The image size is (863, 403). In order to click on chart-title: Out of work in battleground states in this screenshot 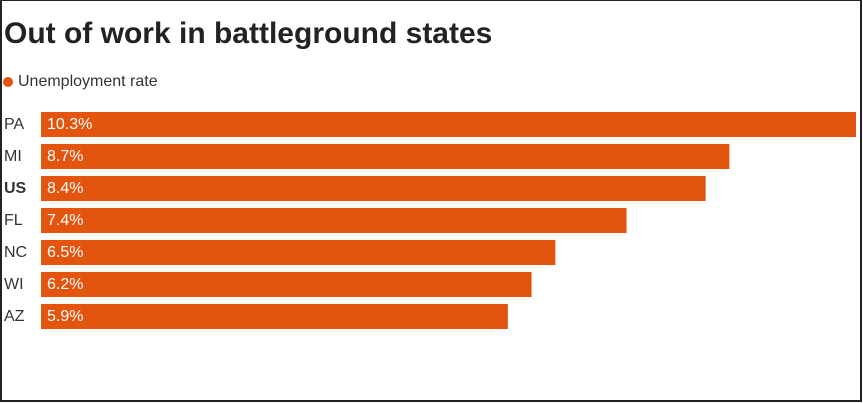, I will do `click(248, 33)`.